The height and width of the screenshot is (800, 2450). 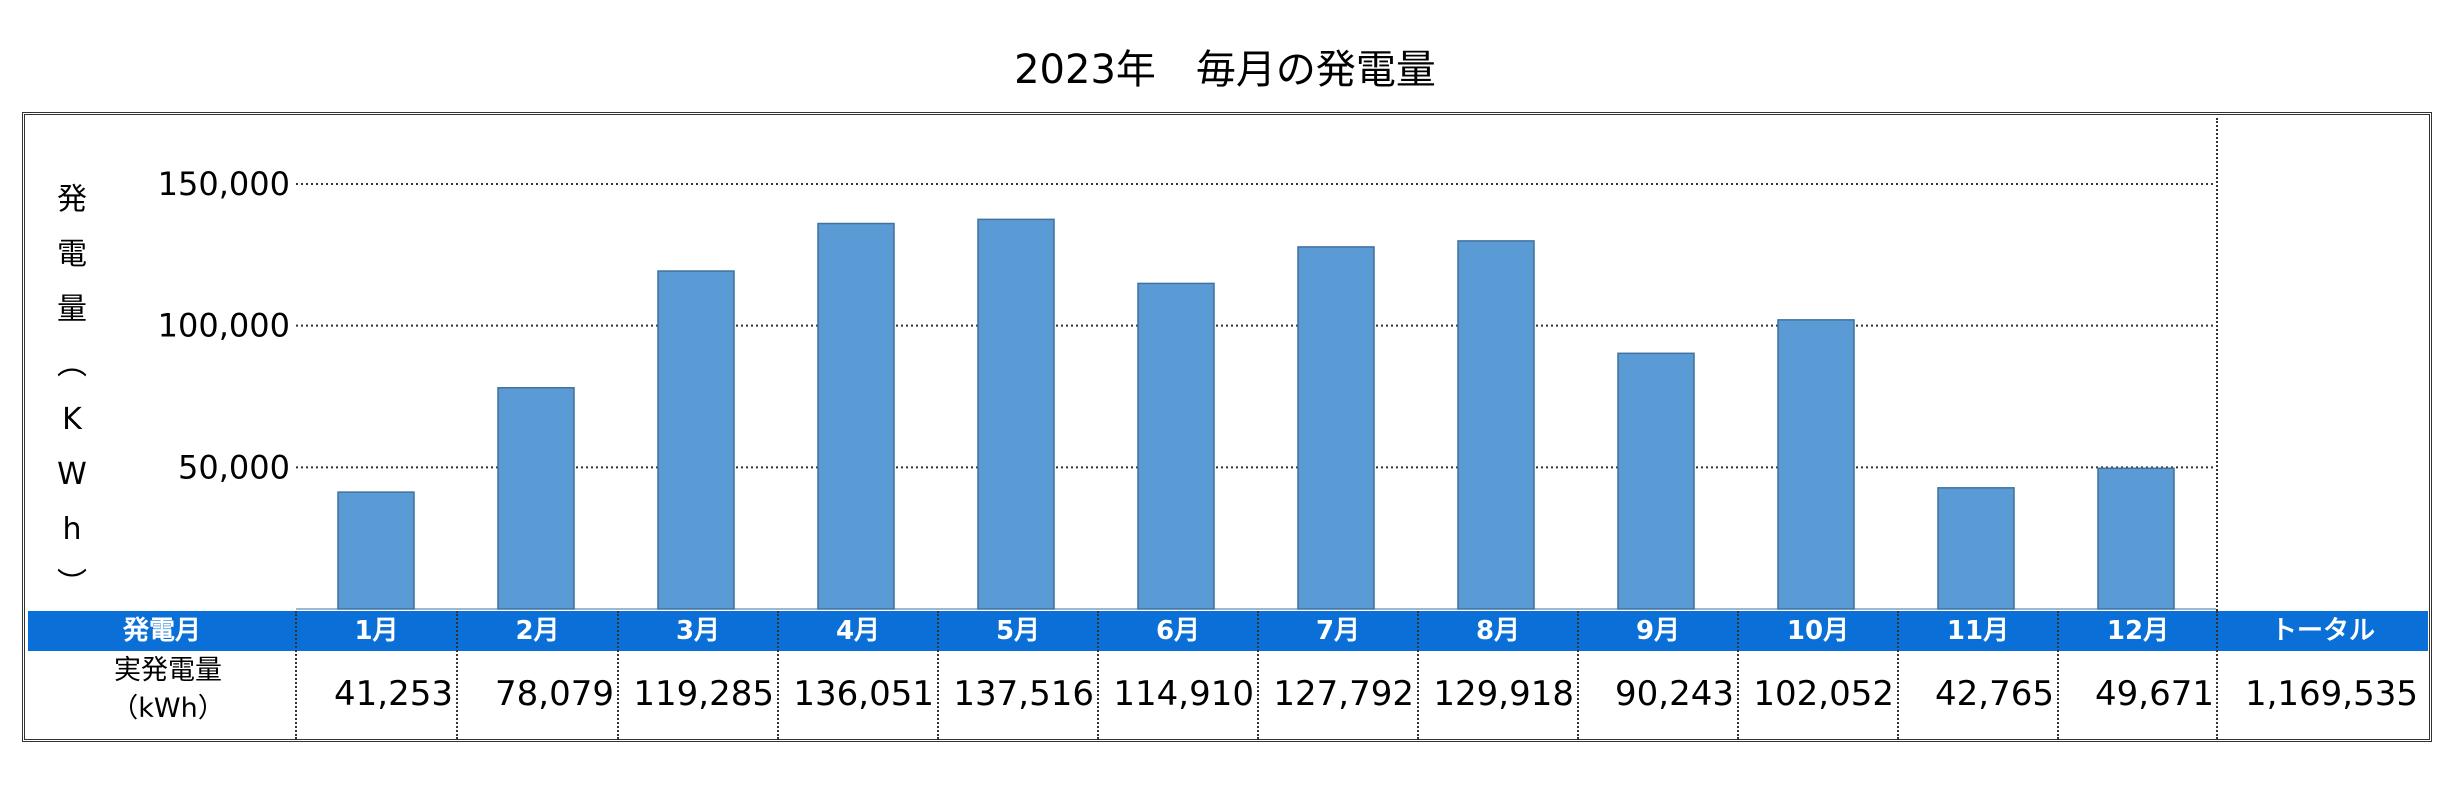 I want to click on value-cell: 119,285, so click(x=703, y=694).